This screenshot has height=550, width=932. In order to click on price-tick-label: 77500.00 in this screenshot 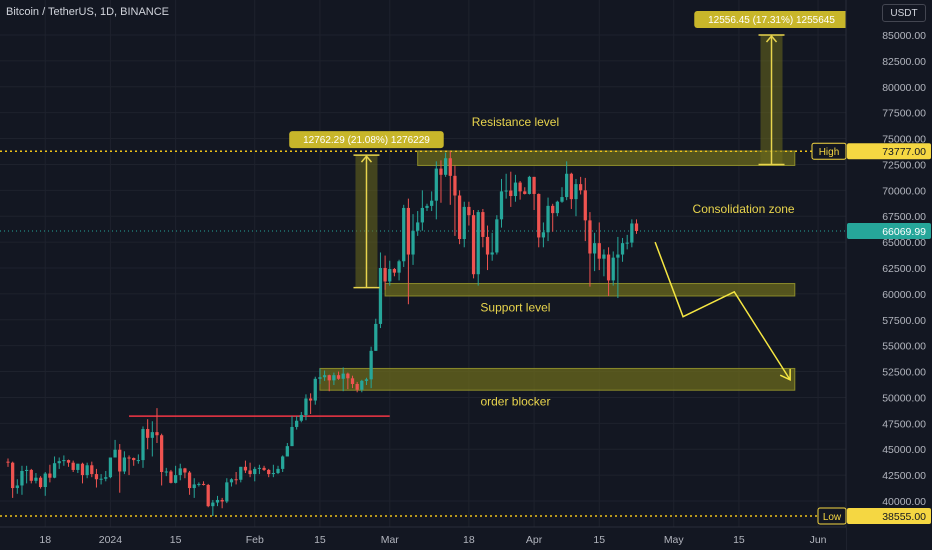, I will do `click(904, 114)`.